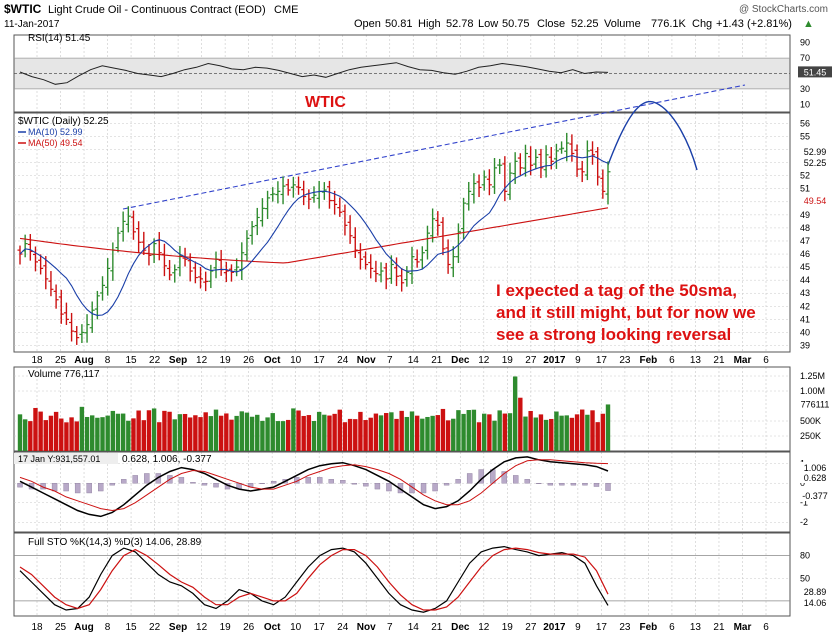  Describe the element at coordinates (810, 436) in the screenshot. I see `volume-axis-tick: 250K` at that location.